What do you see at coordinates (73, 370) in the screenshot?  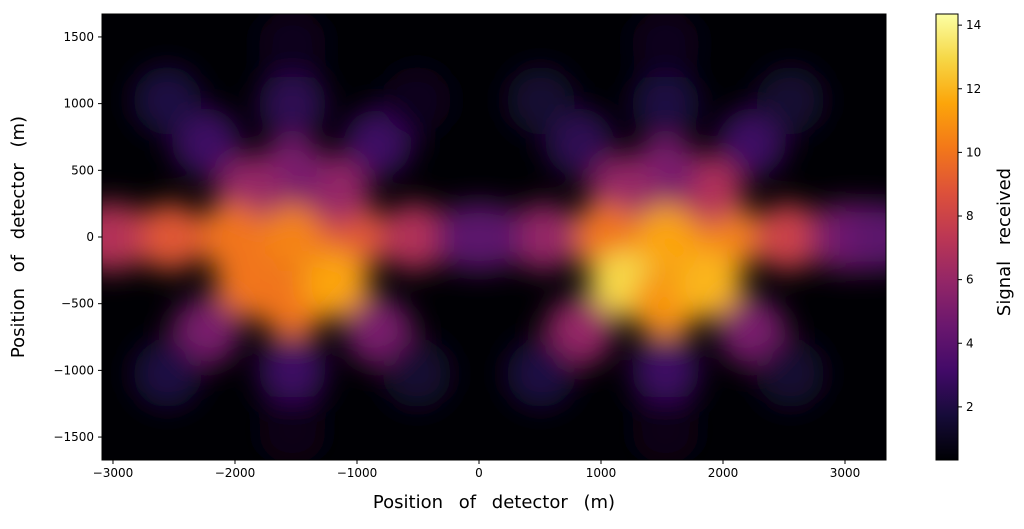 I see `y-tick-label: −1000` at bounding box center [73, 370].